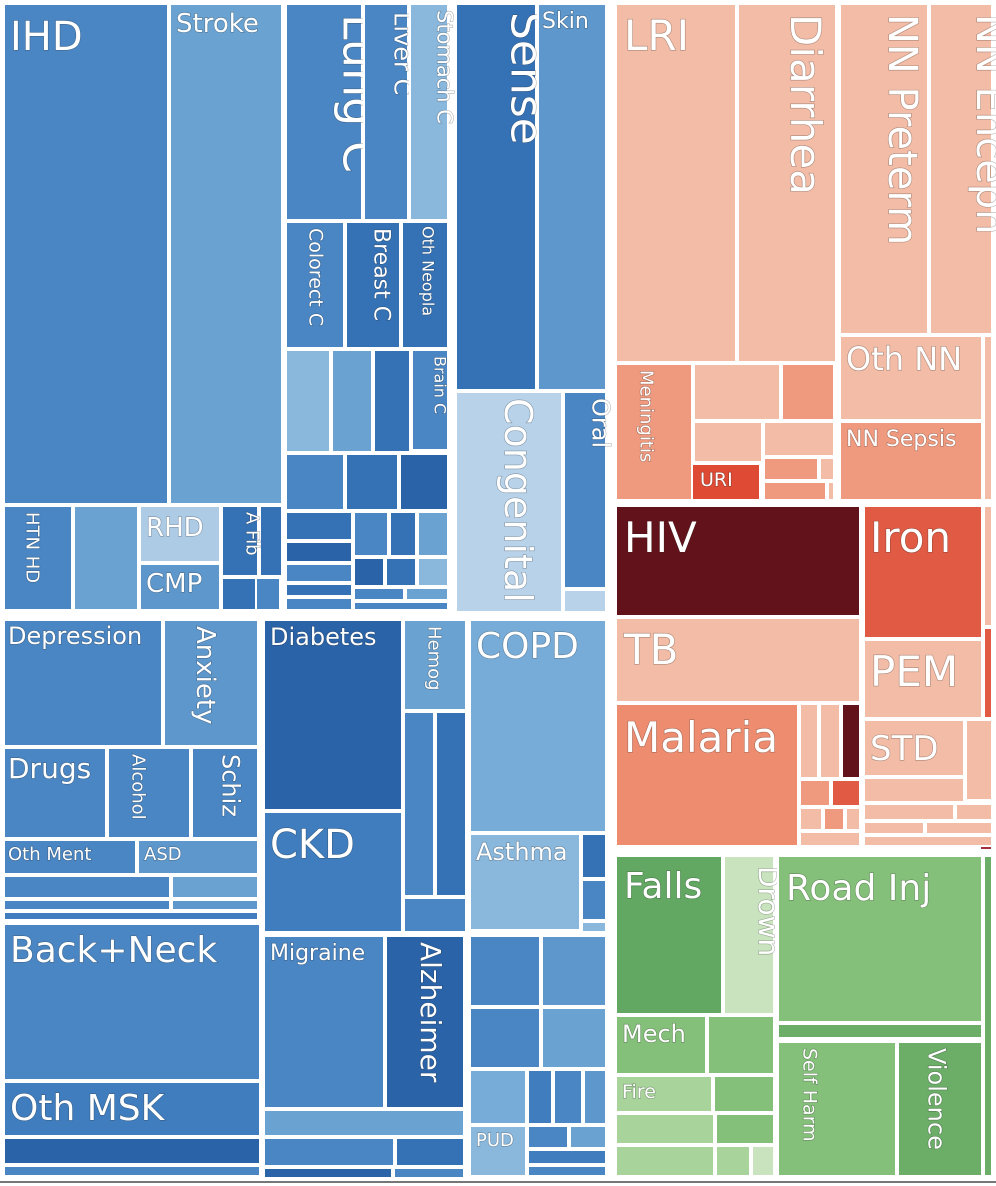 This screenshot has height=1186, width=996. Describe the element at coordinates (324, 112) in the screenshot. I see `tile-rect-lung-c` at that location.